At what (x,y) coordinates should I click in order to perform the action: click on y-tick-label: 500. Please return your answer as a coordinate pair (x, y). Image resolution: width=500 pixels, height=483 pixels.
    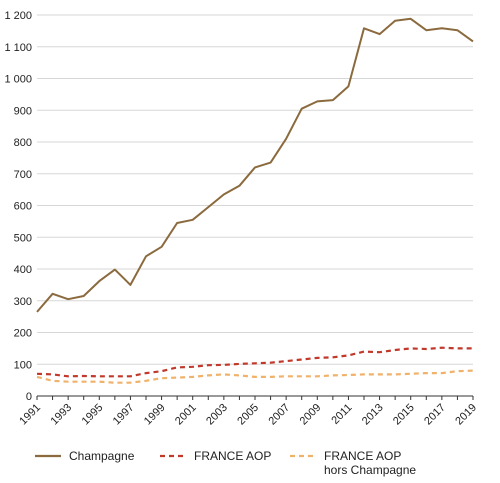
    Looking at the image, I should click on (23, 238).